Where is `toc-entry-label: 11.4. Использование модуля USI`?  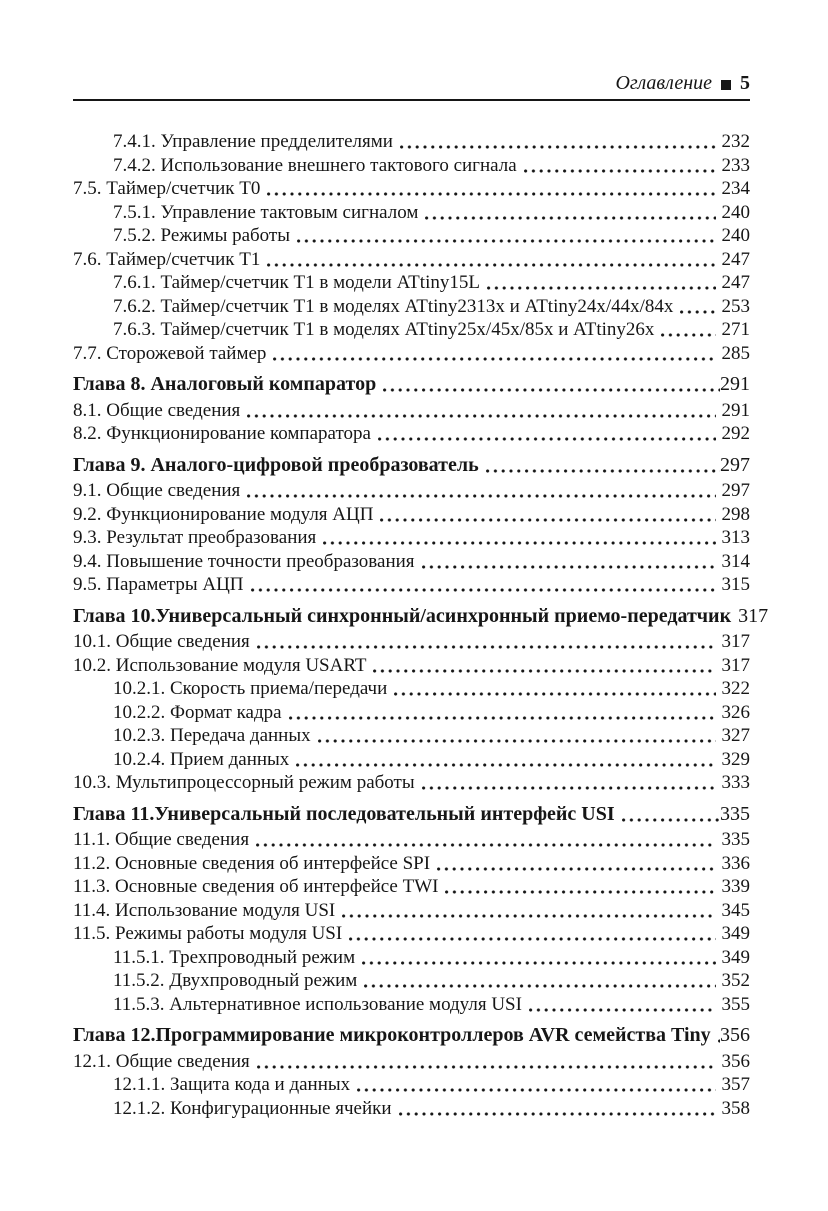 toc-entry-label: 11.4. Использование модуля USI is located at coordinates (204, 910).